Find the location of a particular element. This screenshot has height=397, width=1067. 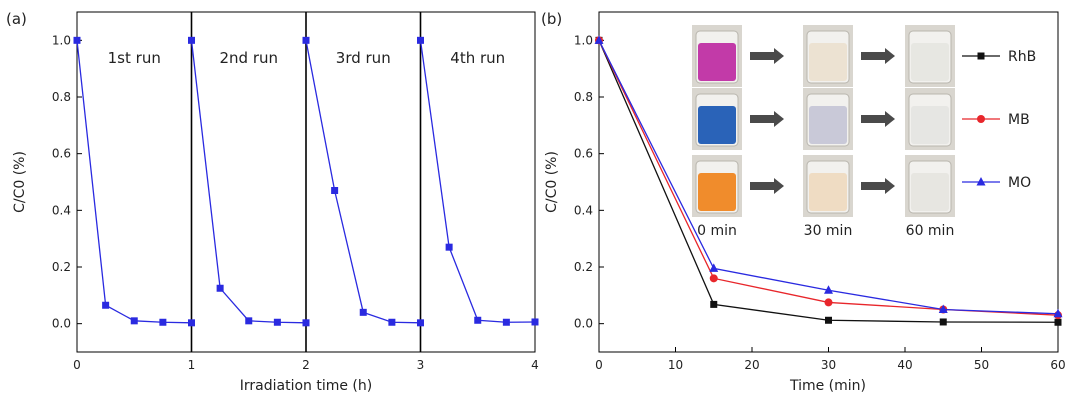

legend-marker-rhb is located at coordinates (981, 56).